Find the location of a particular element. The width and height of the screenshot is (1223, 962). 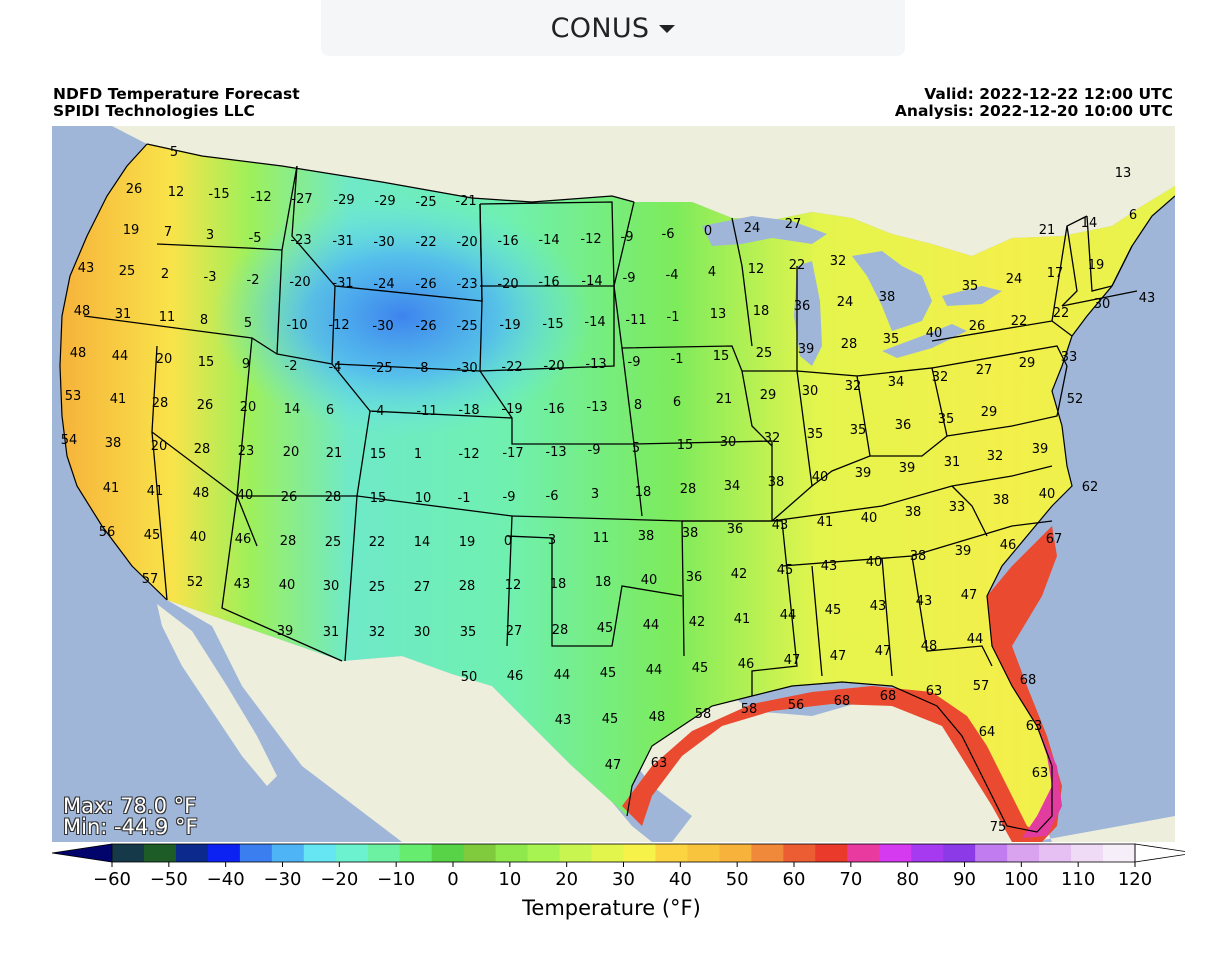

temperature-value-label: -4 is located at coordinates (378, 411).